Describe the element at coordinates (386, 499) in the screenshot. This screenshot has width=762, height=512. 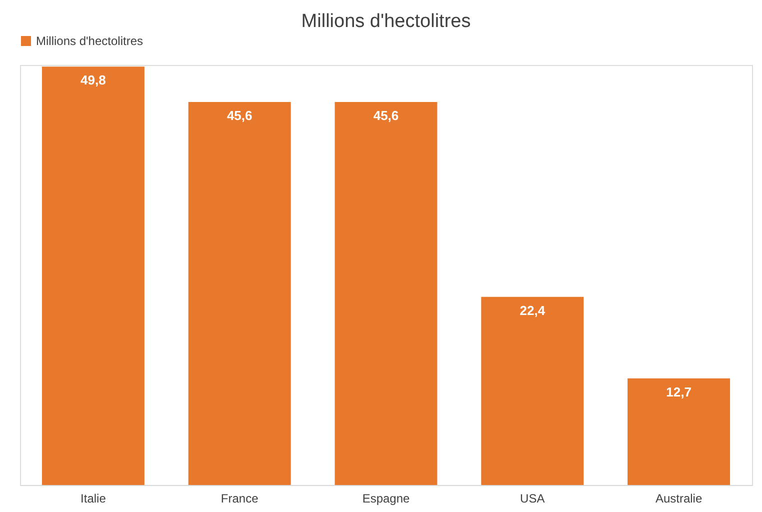
I see `x-tick-label: Espagne` at that location.